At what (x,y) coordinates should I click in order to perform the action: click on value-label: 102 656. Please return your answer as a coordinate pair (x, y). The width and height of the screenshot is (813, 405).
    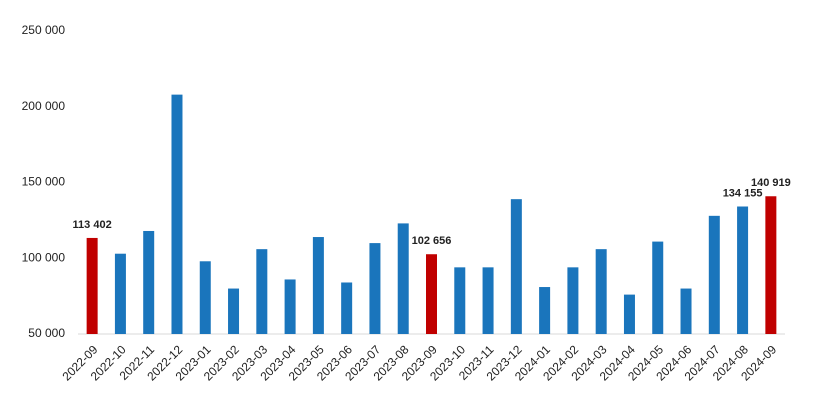
    Looking at the image, I should click on (432, 241).